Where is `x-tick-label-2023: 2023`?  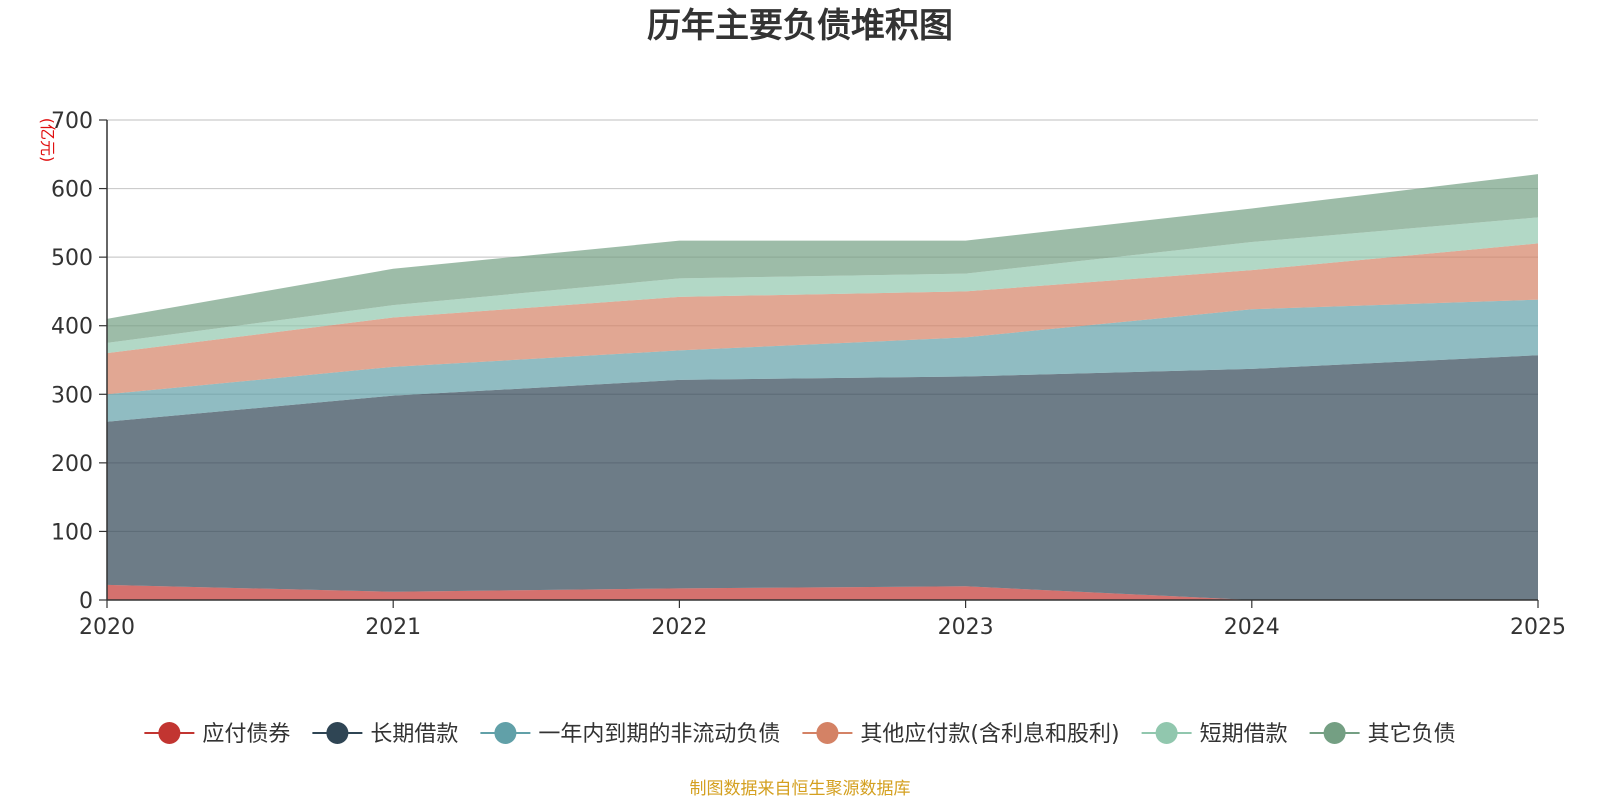
x-tick-label-2023: 2023 is located at coordinates (966, 627).